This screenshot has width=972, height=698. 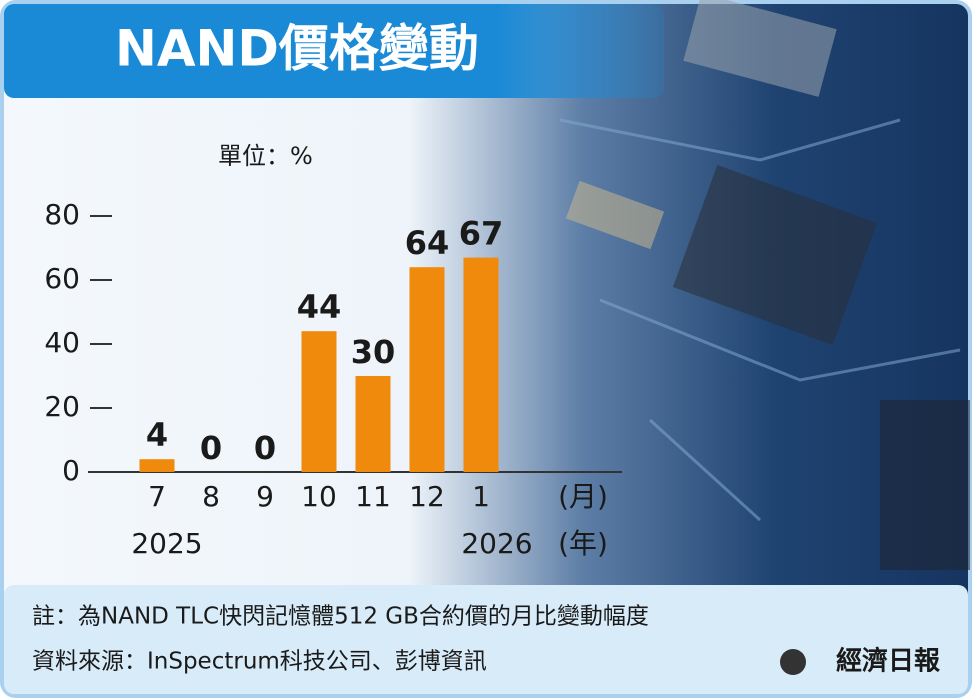 What do you see at coordinates (427, 243) in the screenshot?
I see `value-label: 64` at bounding box center [427, 243].